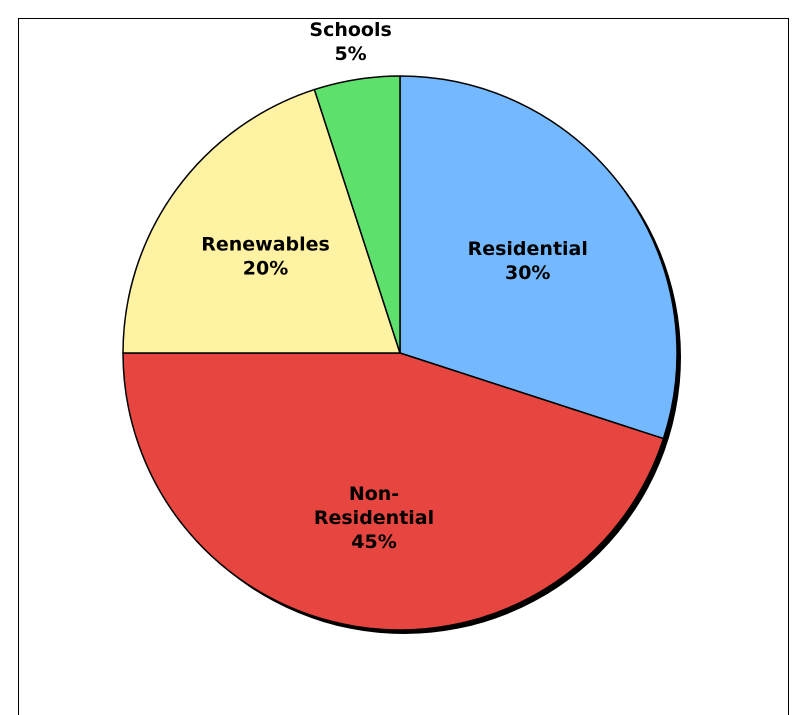 This screenshot has height=715, width=807. I want to click on slice-value-label: 45%, so click(373, 542).